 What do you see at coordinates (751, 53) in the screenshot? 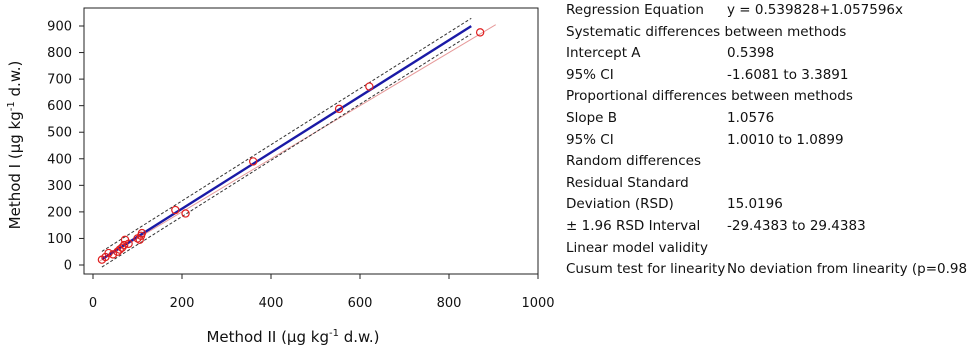
I see `stats-value: 0.5398` at bounding box center [751, 53].